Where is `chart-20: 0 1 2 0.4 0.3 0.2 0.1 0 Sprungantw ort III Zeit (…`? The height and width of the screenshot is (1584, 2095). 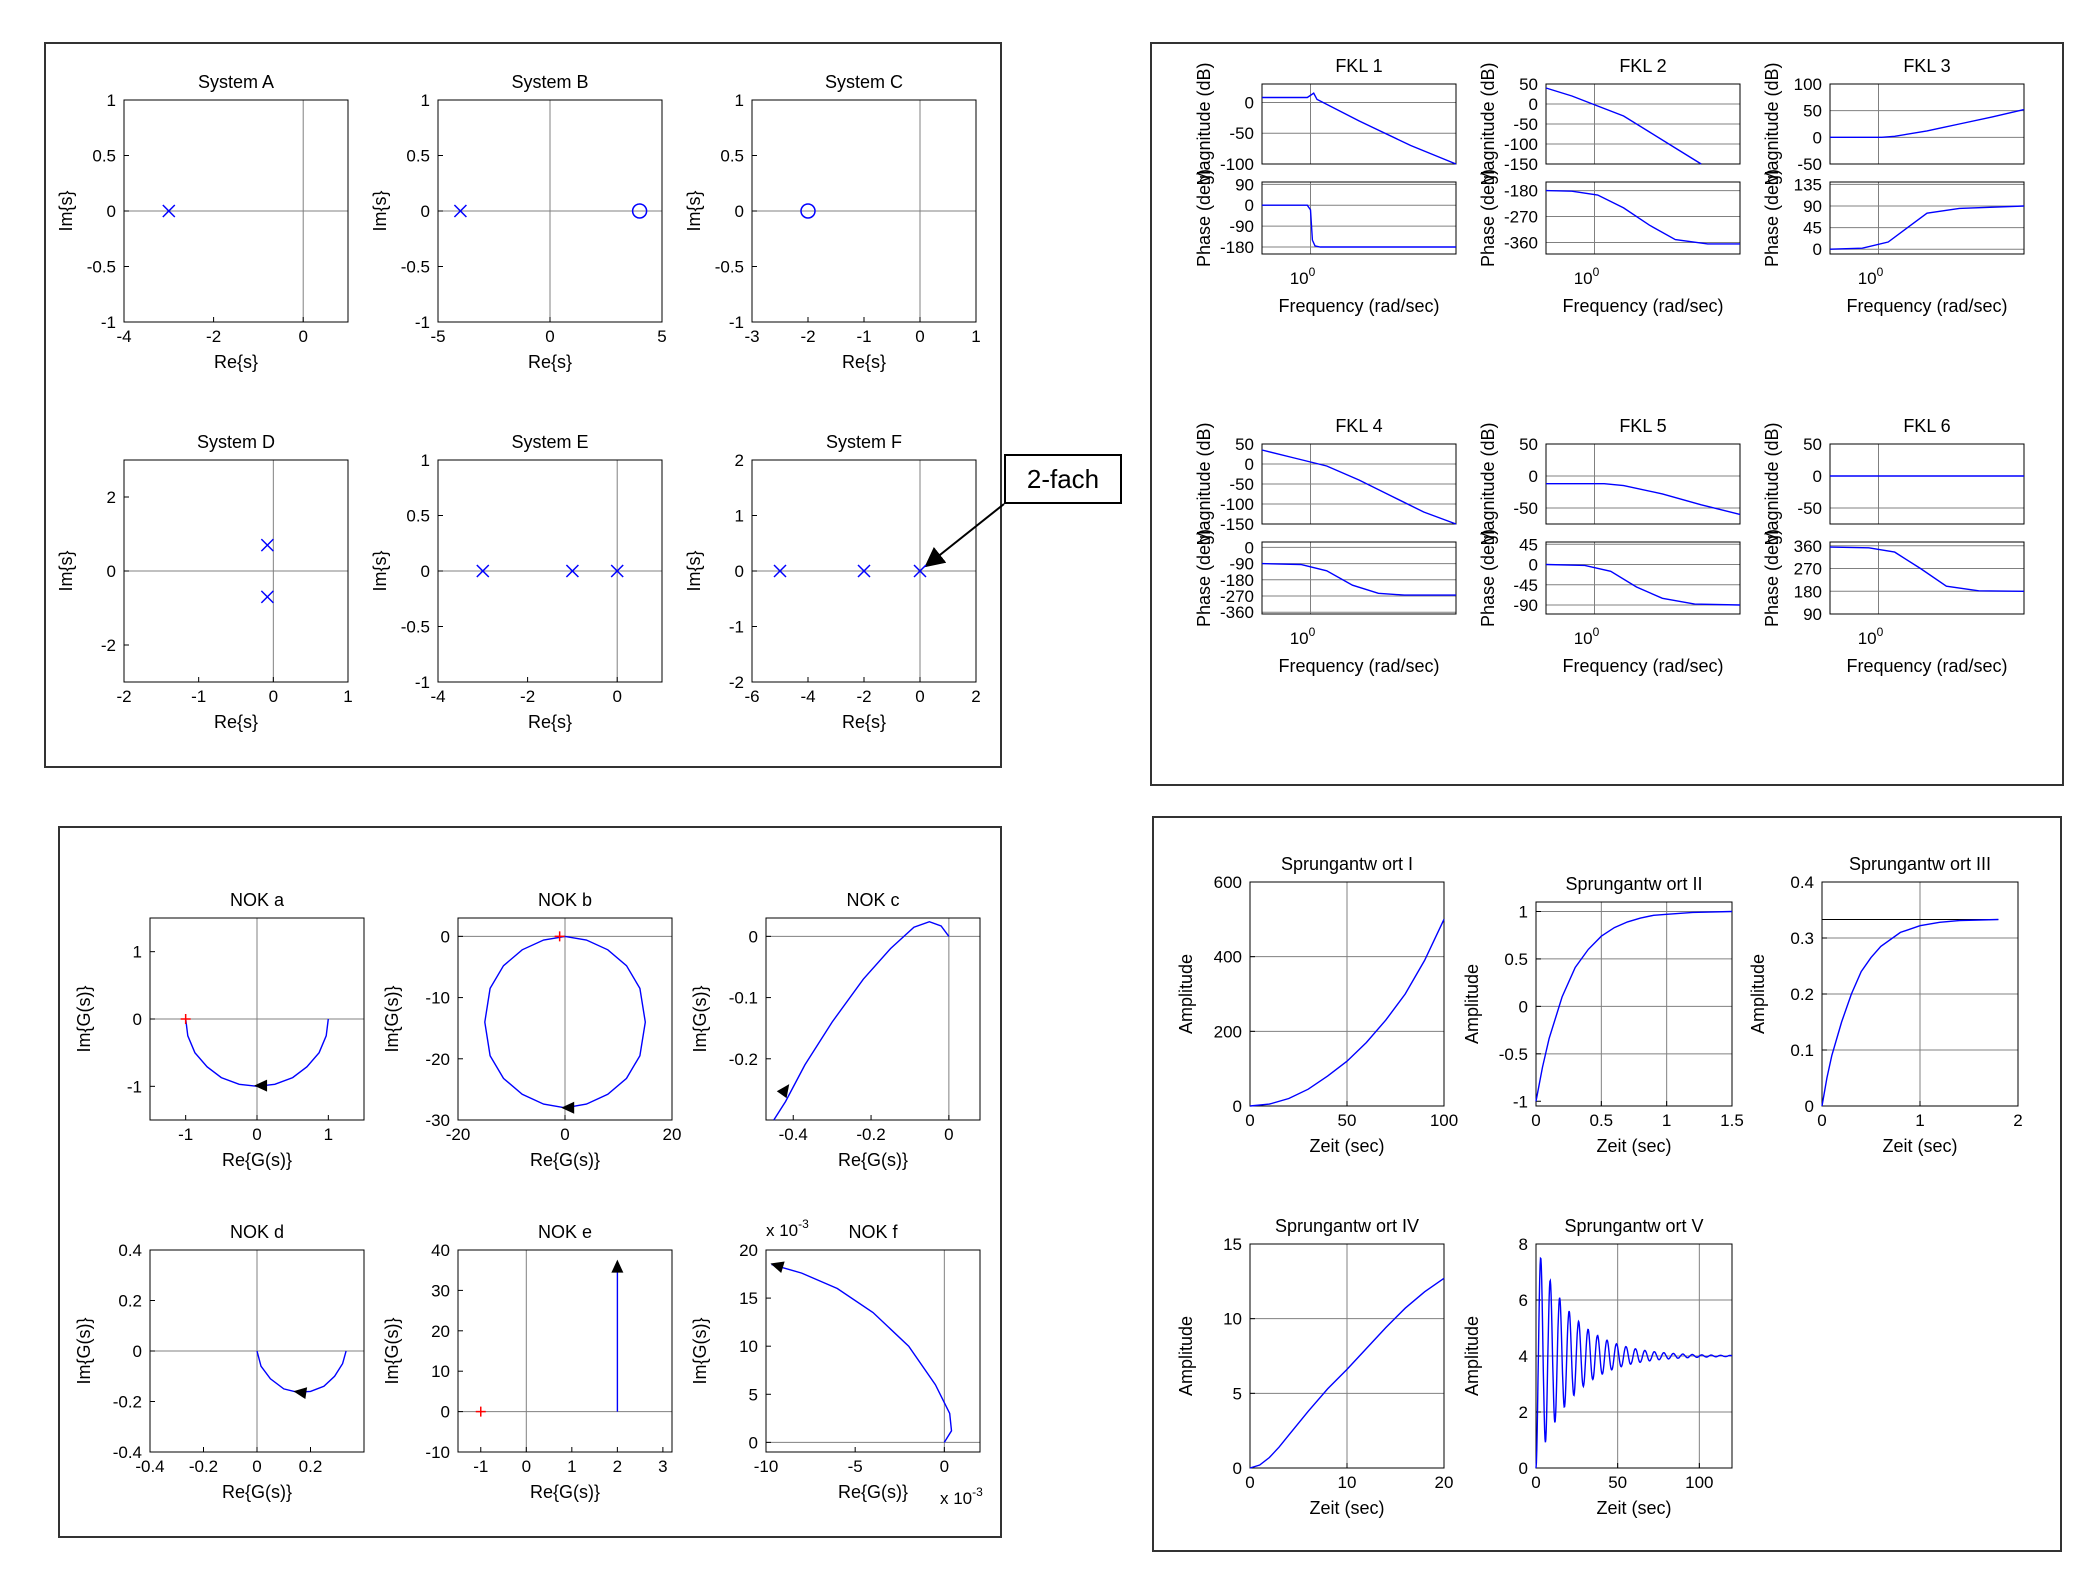 chart-20: 0 1 2 0.4 0.3 0.2 0.1 0 Sprungantw ort III Zeit (… is located at coordinates (1885, 1005).